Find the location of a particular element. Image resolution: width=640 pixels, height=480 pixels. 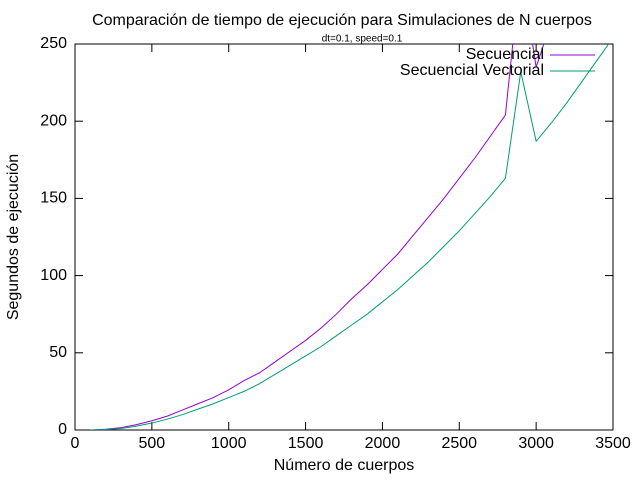

x-axis-label: Número de cuerpos is located at coordinates (344, 465).